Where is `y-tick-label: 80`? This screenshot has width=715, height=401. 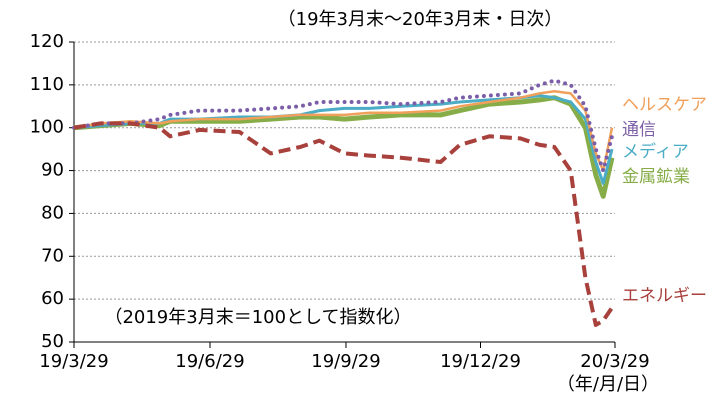
y-tick-label: 80 is located at coordinates (52, 212).